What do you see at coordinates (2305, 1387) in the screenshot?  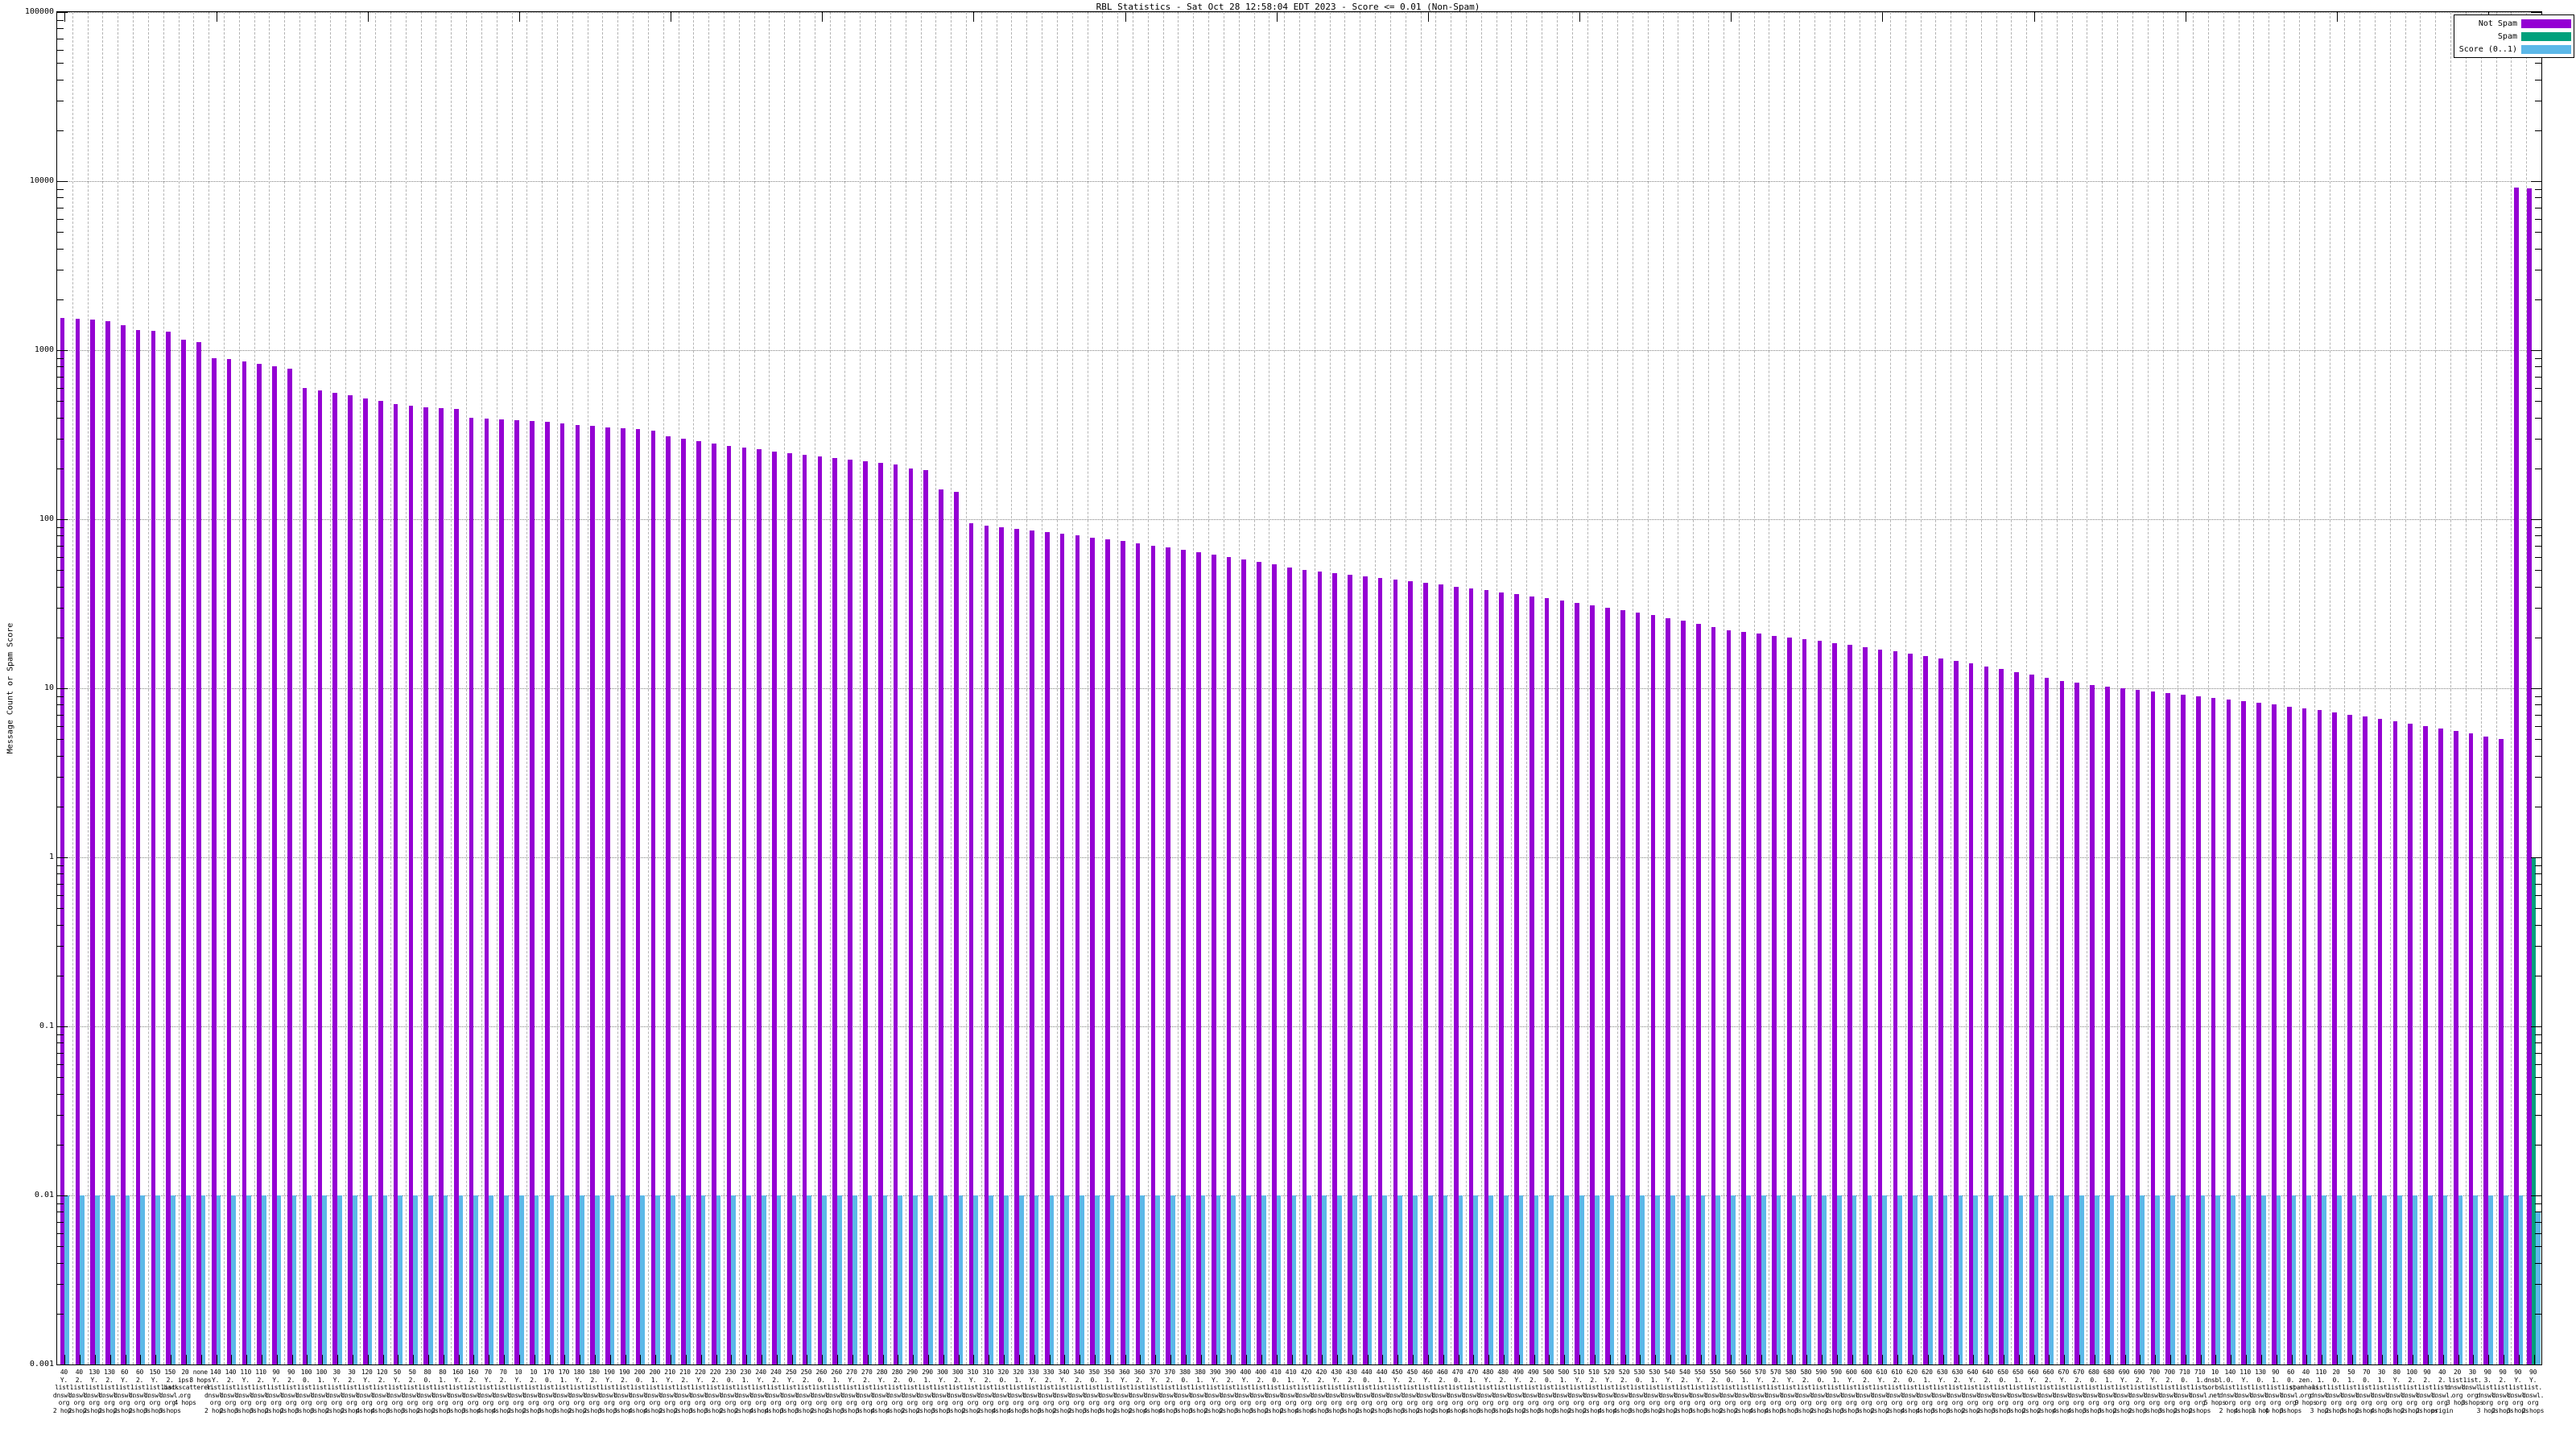 I see `x-axis-label: 40 zen. spamhaus. org 9 hops` at bounding box center [2305, 1387].